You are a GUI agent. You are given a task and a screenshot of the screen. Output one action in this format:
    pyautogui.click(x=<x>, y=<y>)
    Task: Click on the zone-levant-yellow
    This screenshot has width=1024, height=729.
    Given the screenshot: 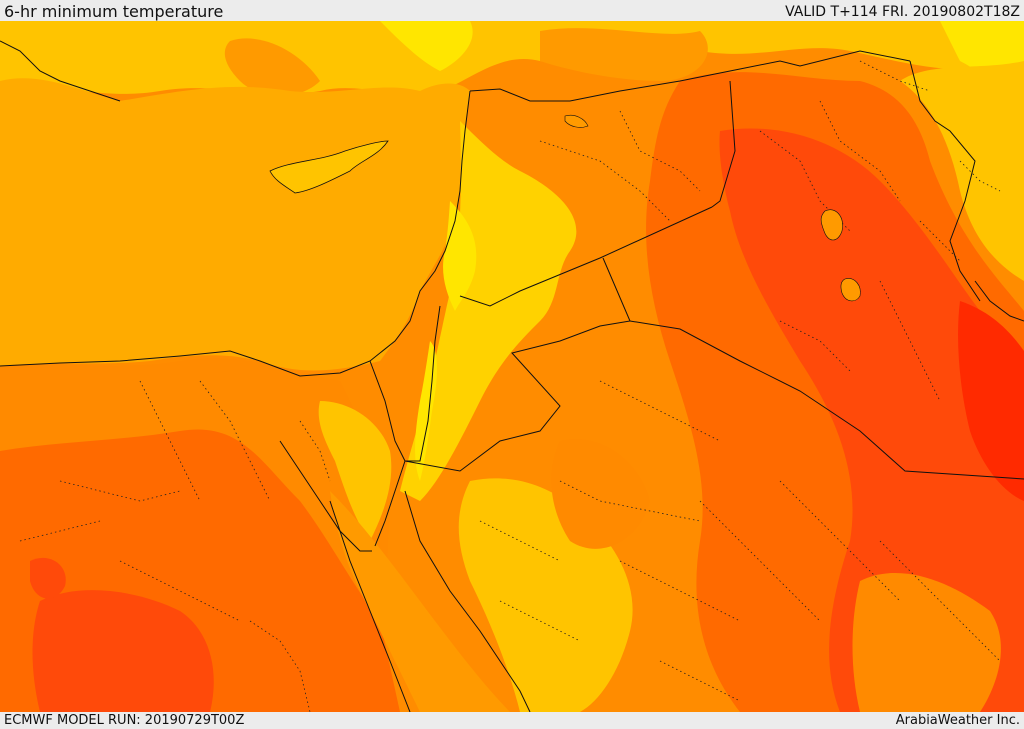 What is the action you would take?
    pyautogui.click(x=488, y=311)
    